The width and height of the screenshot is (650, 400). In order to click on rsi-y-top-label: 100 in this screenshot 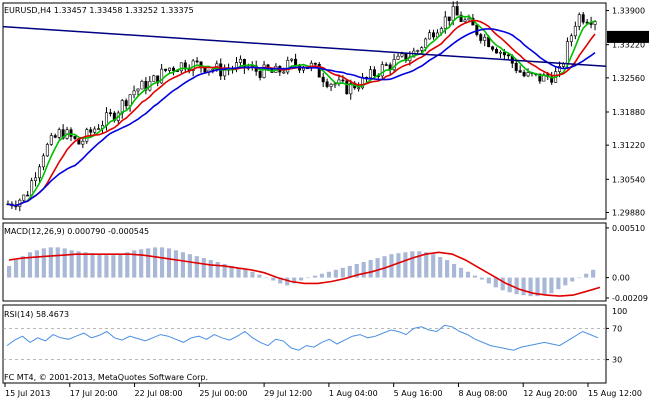, I will do `click(619, 311)`.